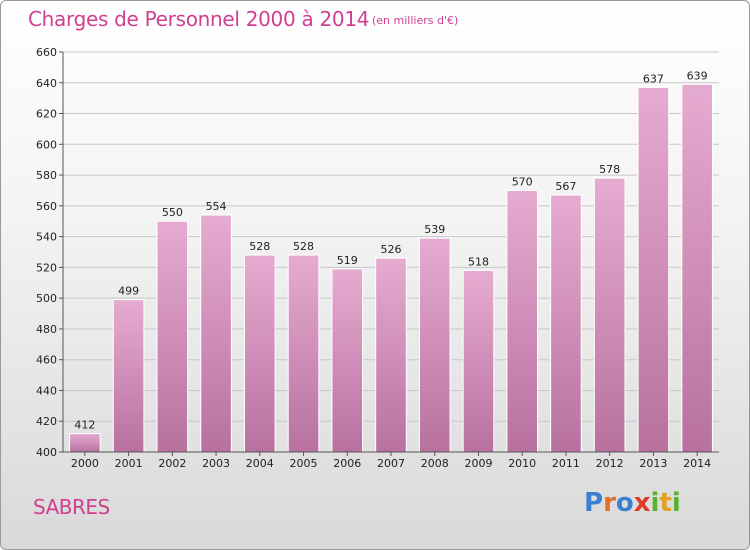 The image size is (750, 550). What do you see at coordinates (172, 463) in the screenshot?
I see `x-tick-label: 2002` at bounding box center [172, 463].